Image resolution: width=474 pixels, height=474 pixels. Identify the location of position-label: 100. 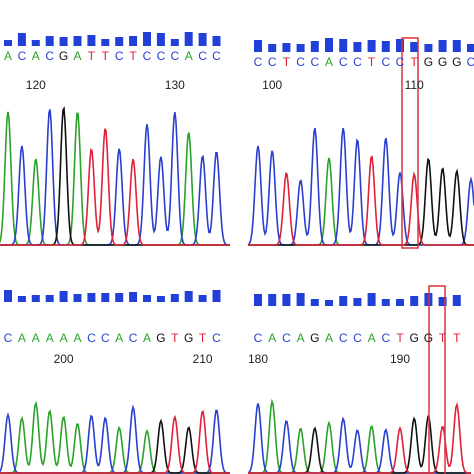
(272, 85).